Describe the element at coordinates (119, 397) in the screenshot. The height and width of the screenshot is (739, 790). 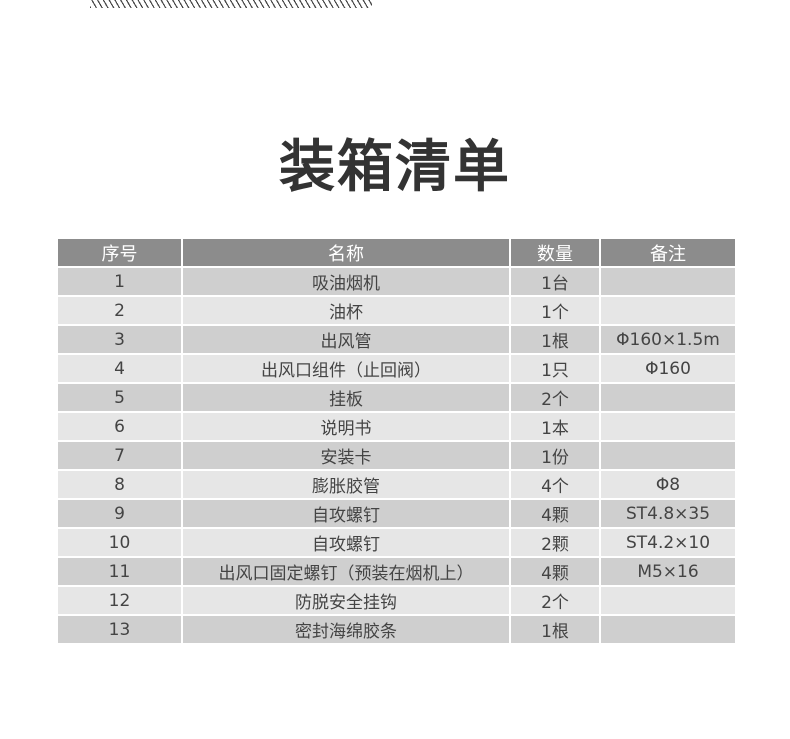
I see `cell-index: 5` at that location.